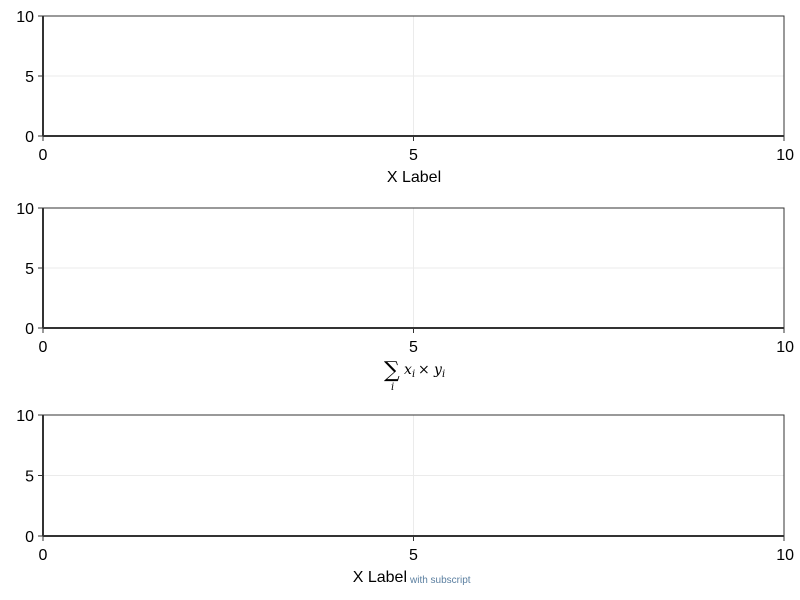  I want to click on panel-3-xlabel-subscript: with subscript, so click(440, 580).